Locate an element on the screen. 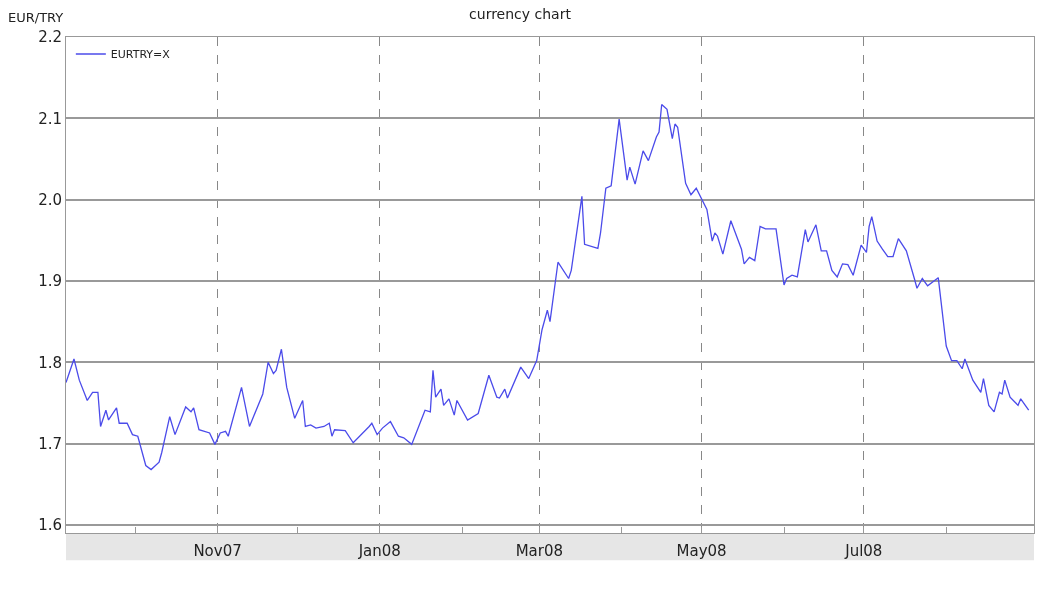 This screenshot has width=1040, height=592. legend-label: EURTRY=X is located at coordinates (140, 55).